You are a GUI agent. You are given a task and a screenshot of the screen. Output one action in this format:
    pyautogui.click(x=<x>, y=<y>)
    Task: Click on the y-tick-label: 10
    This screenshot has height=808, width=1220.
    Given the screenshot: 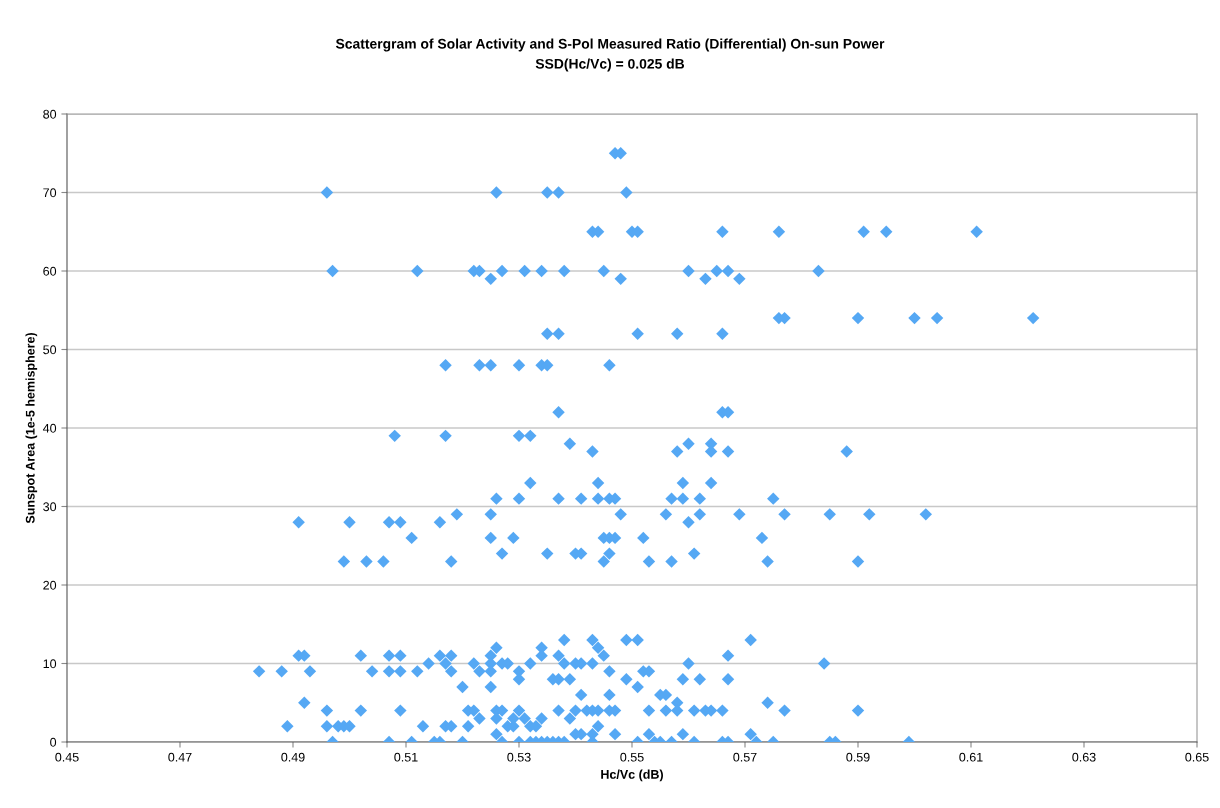 What is the action you would take?
    pyautogui.click(x=50, y=664)
    